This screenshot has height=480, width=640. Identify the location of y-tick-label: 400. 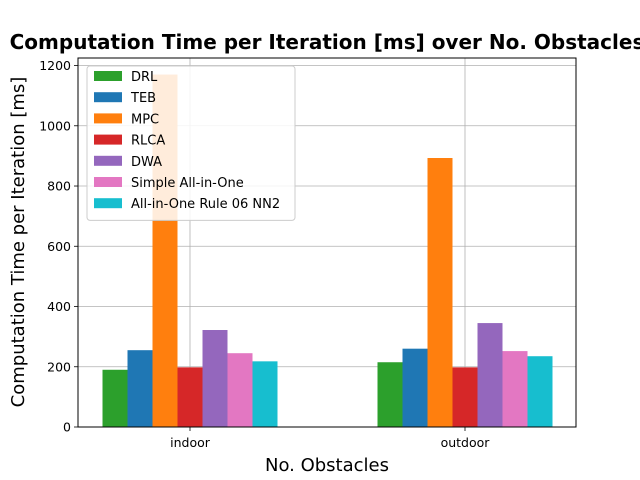
(59, 306).